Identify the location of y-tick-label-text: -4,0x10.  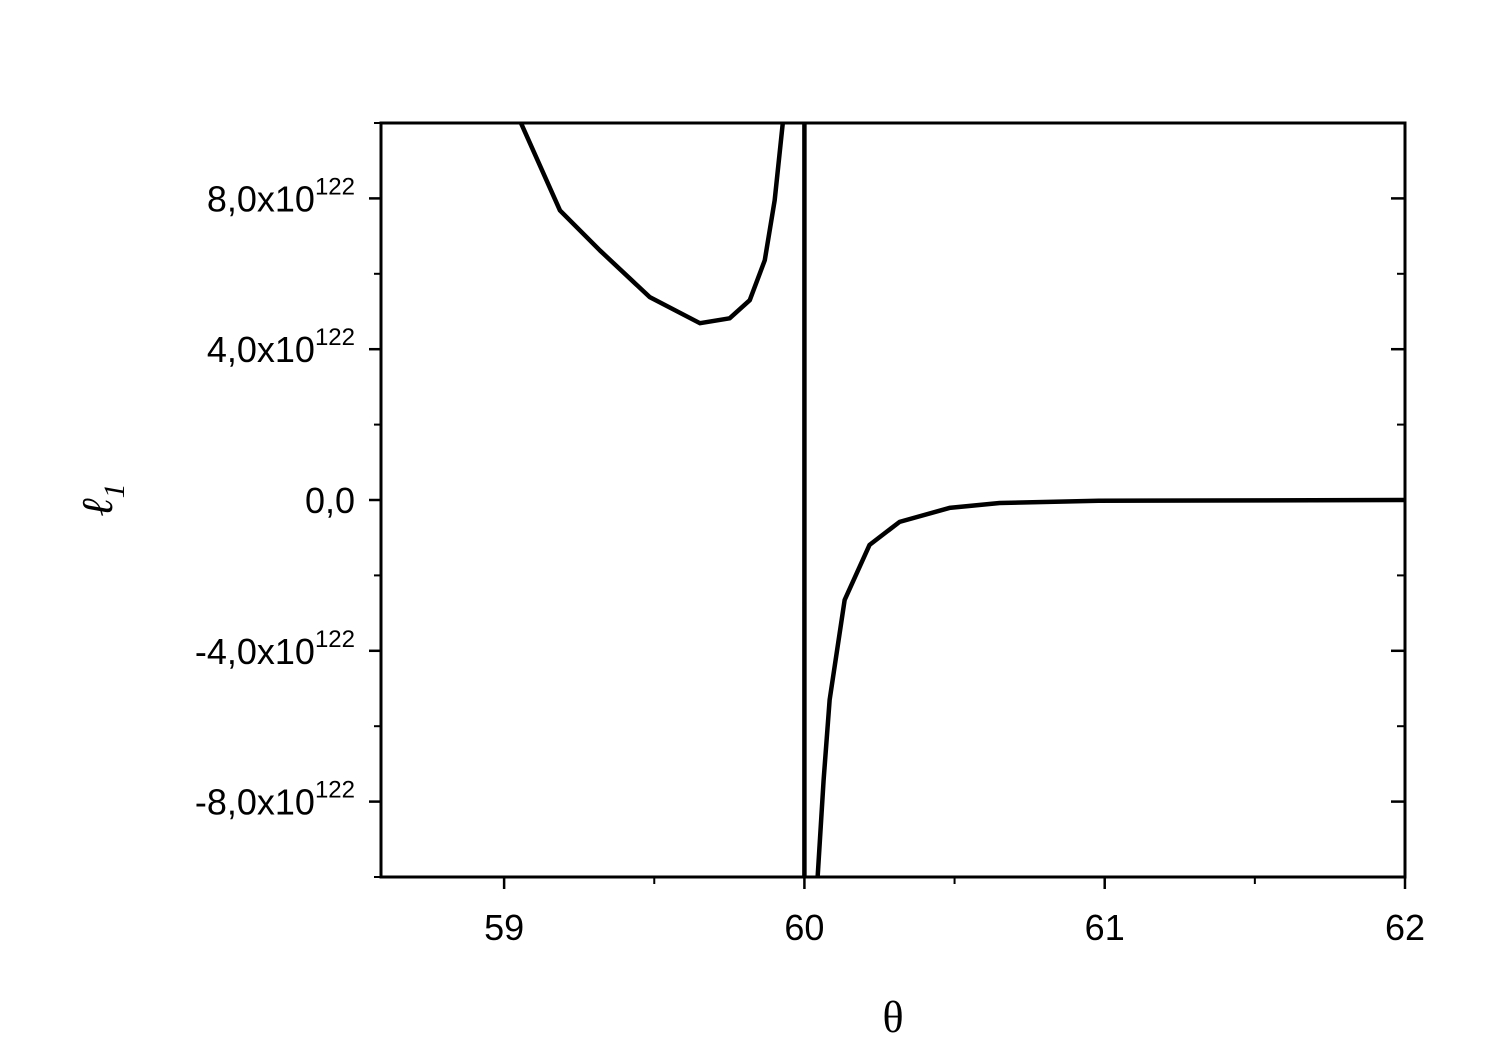
(255, 651).